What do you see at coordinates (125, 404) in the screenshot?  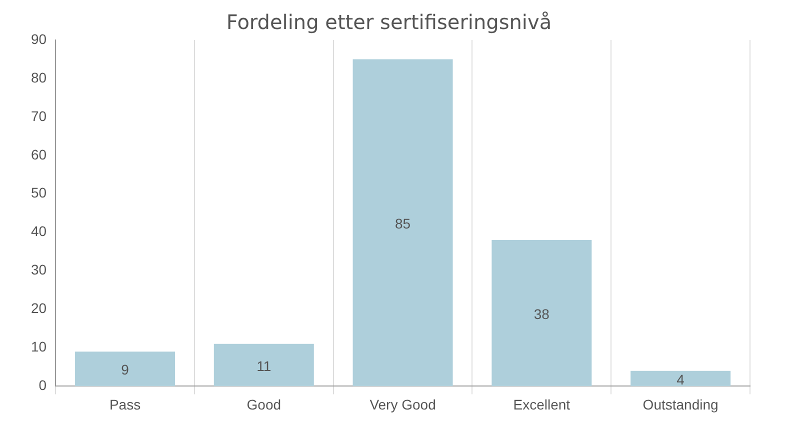 I see `x-tick-label: Pass` at bounding box center [125, 404].